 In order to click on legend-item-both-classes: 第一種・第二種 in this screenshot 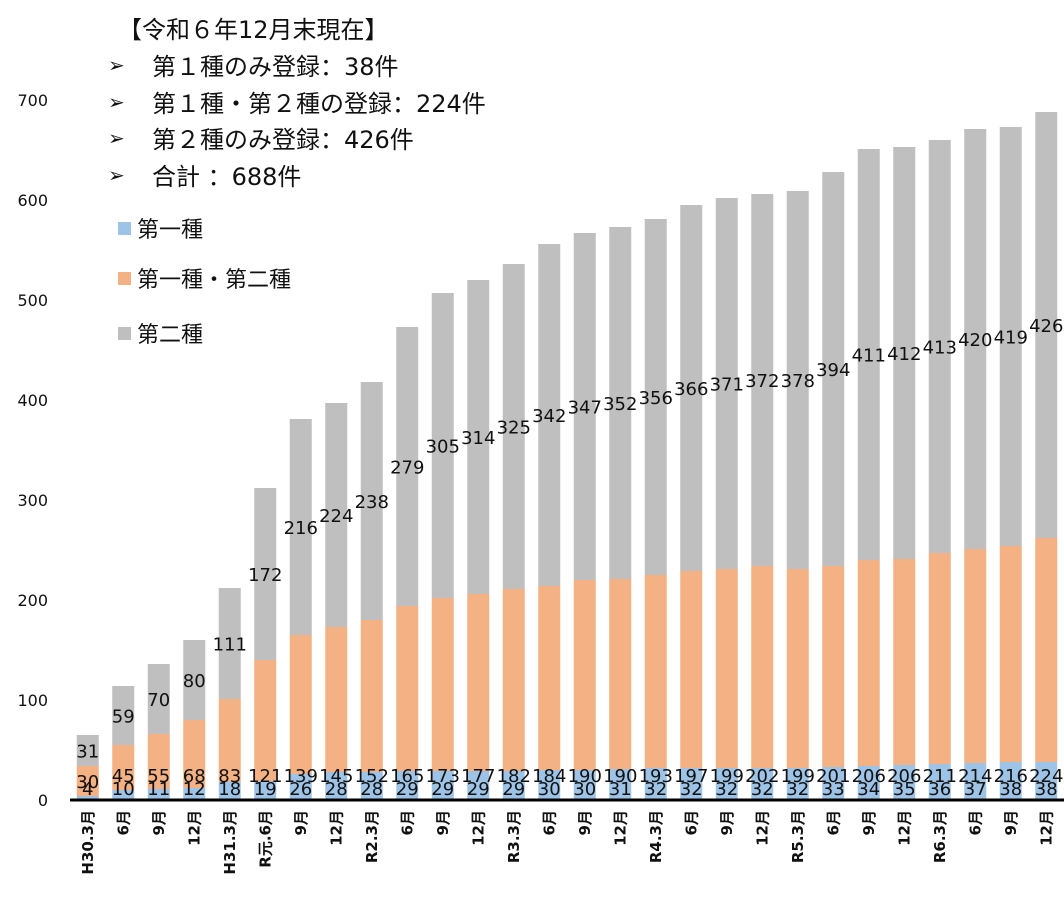, I will do `click(204, 278)`.